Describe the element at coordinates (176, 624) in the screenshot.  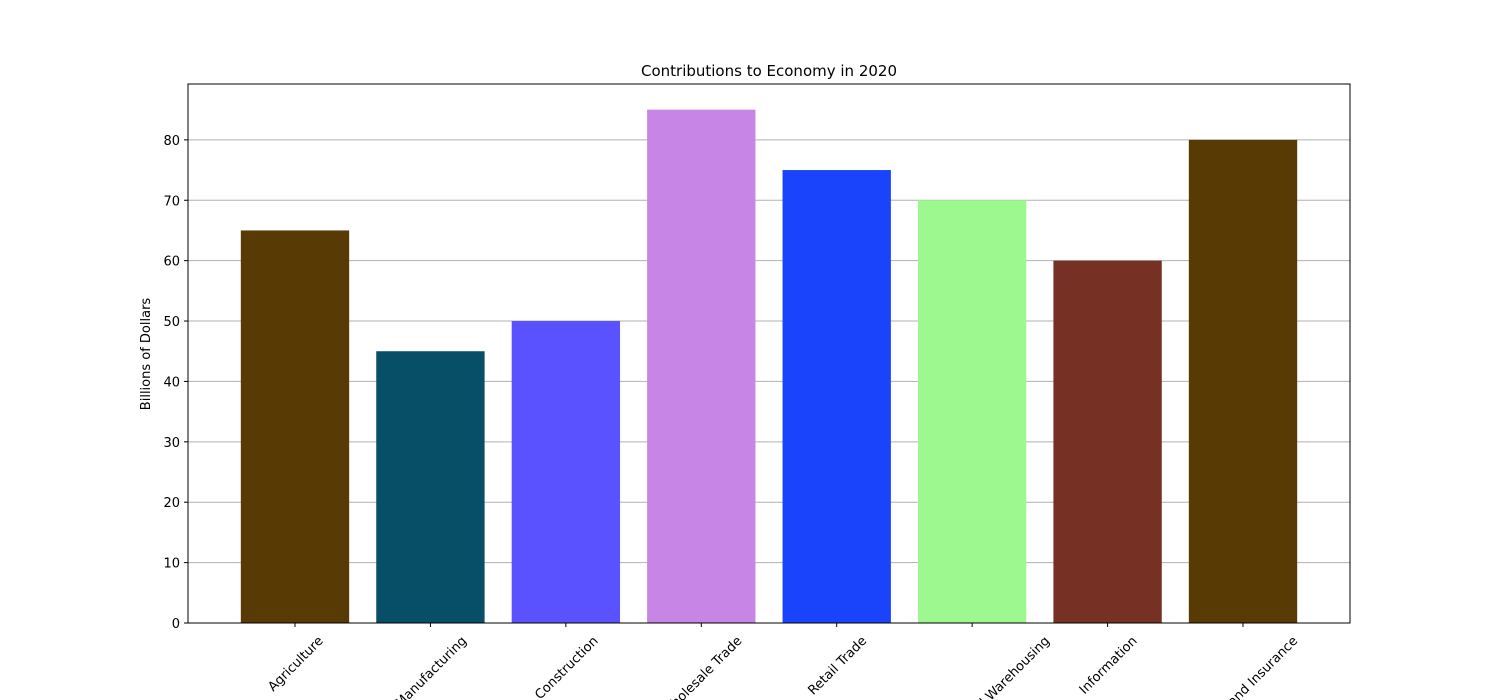
I see `y-tick-label: 0` at that location.